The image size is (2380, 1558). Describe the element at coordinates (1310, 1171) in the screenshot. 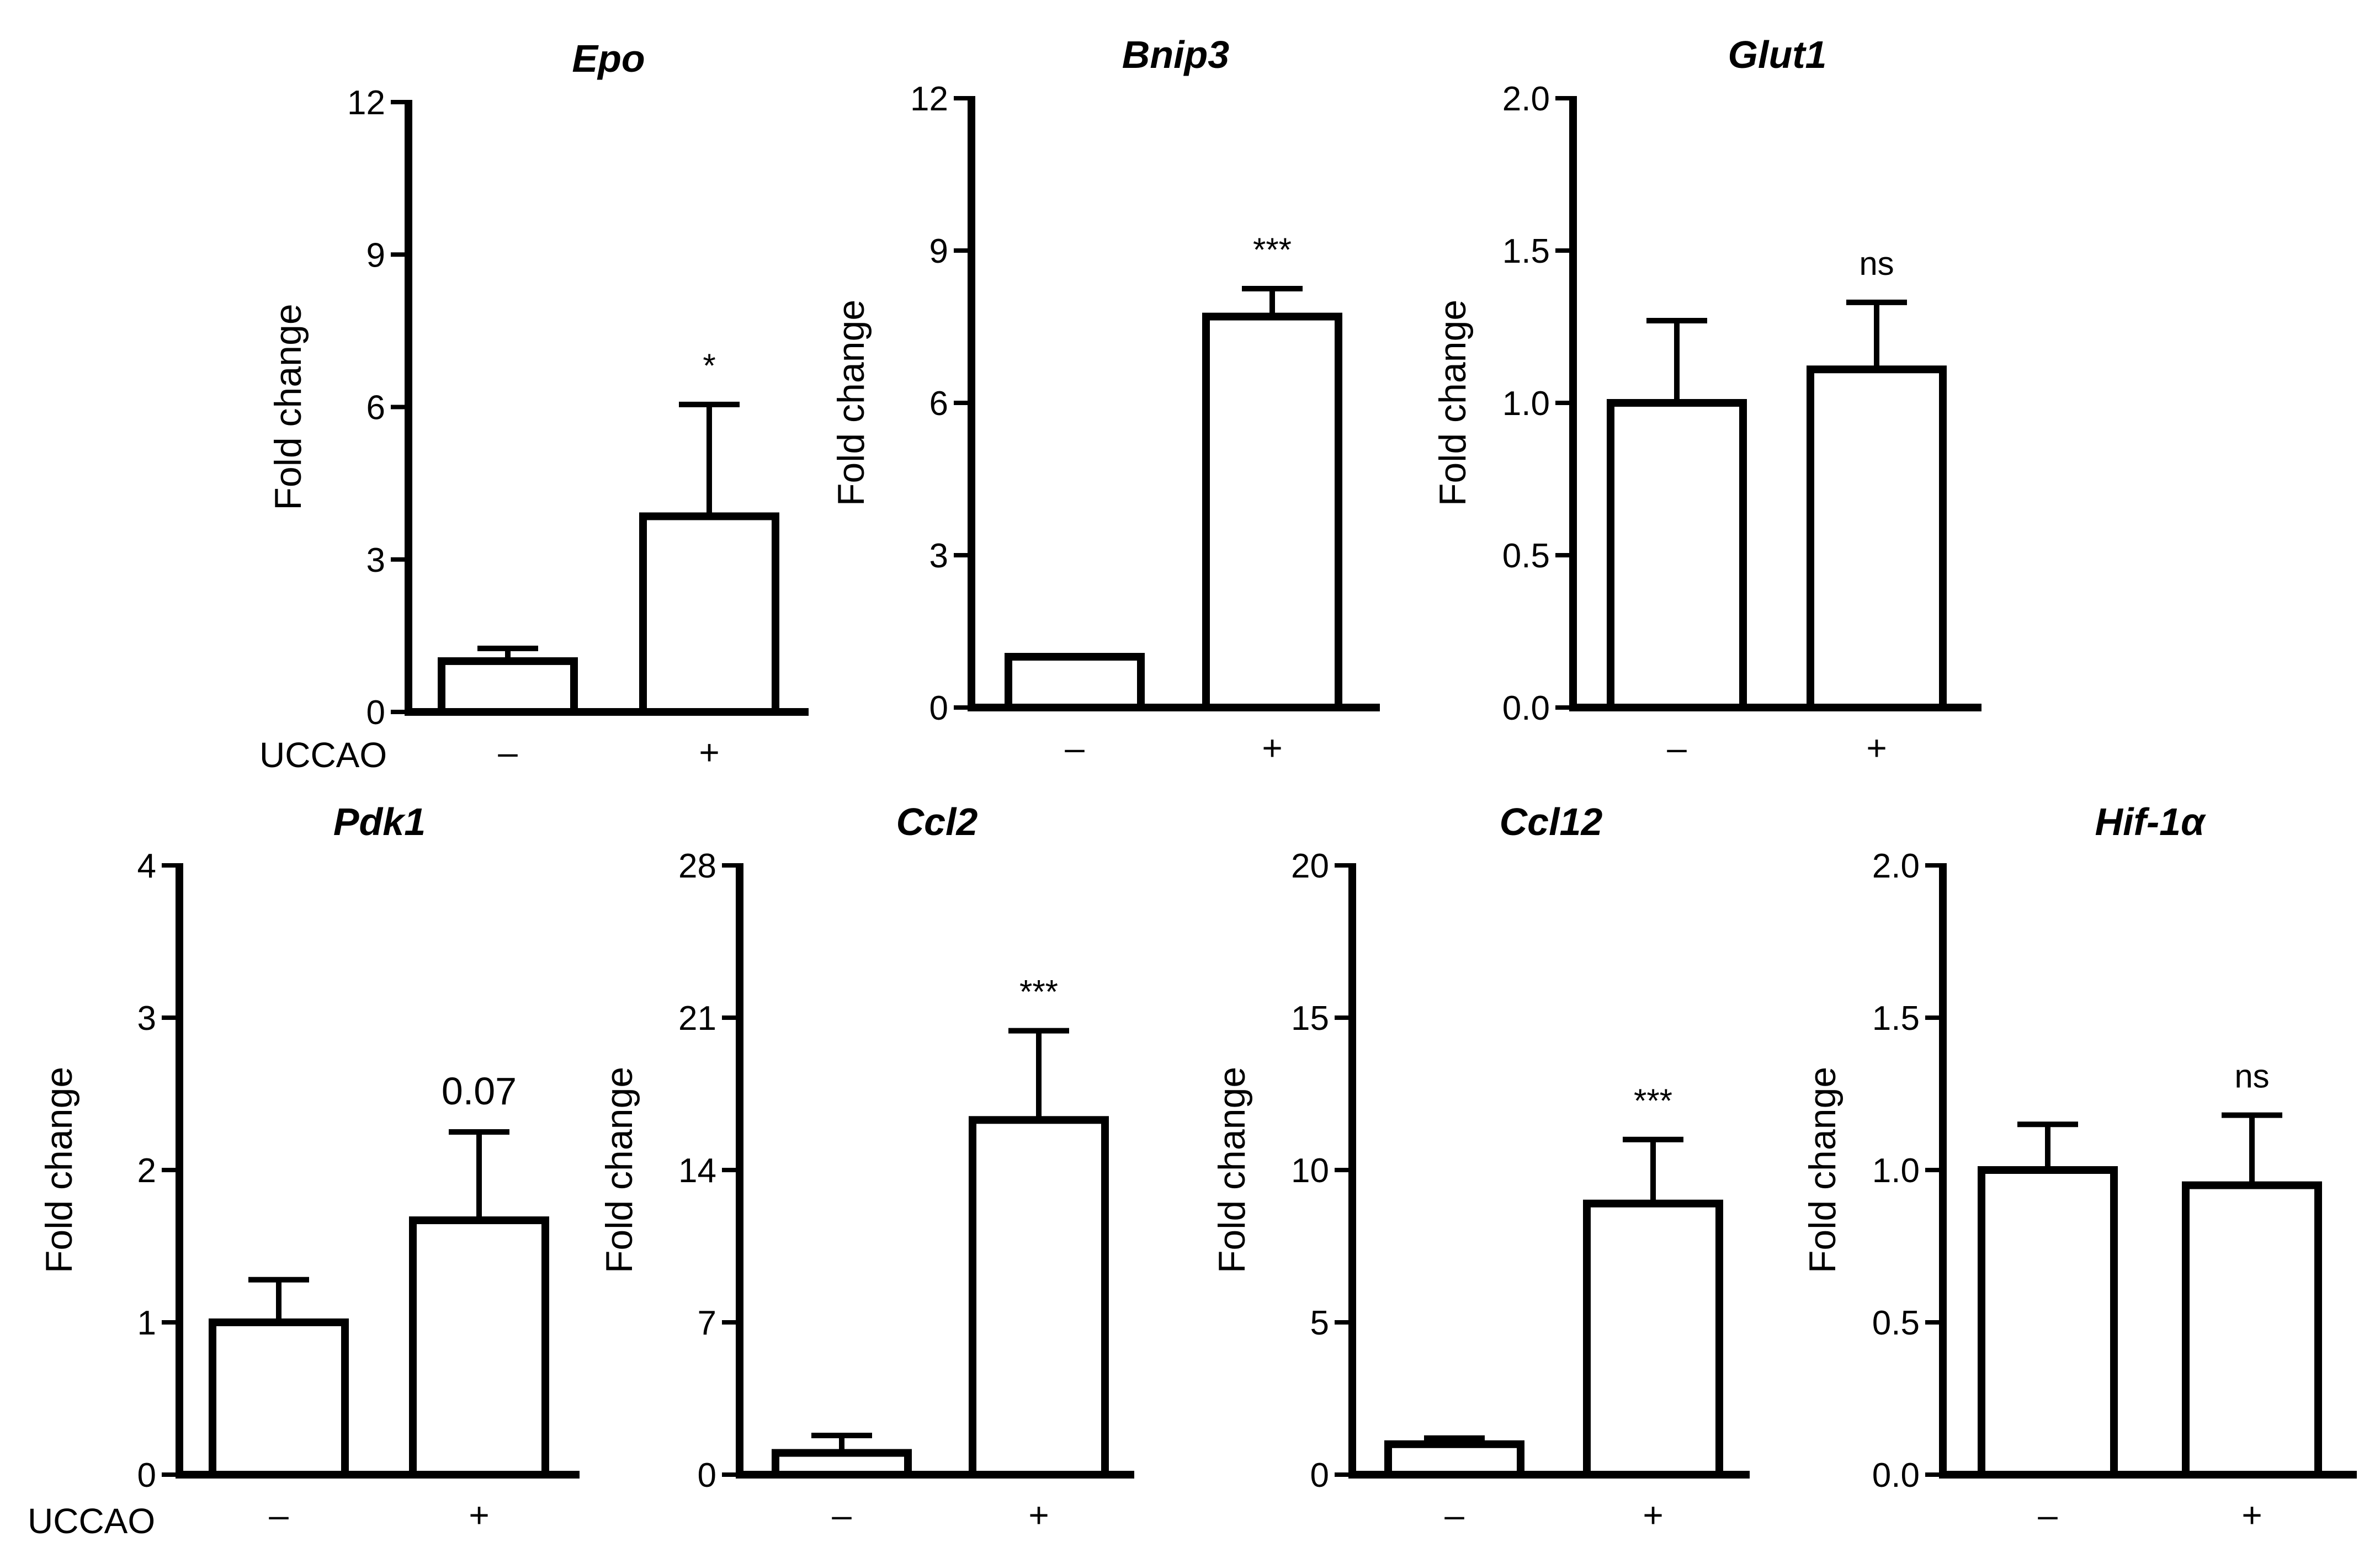

I see `y-tick-label: 10` at that location.